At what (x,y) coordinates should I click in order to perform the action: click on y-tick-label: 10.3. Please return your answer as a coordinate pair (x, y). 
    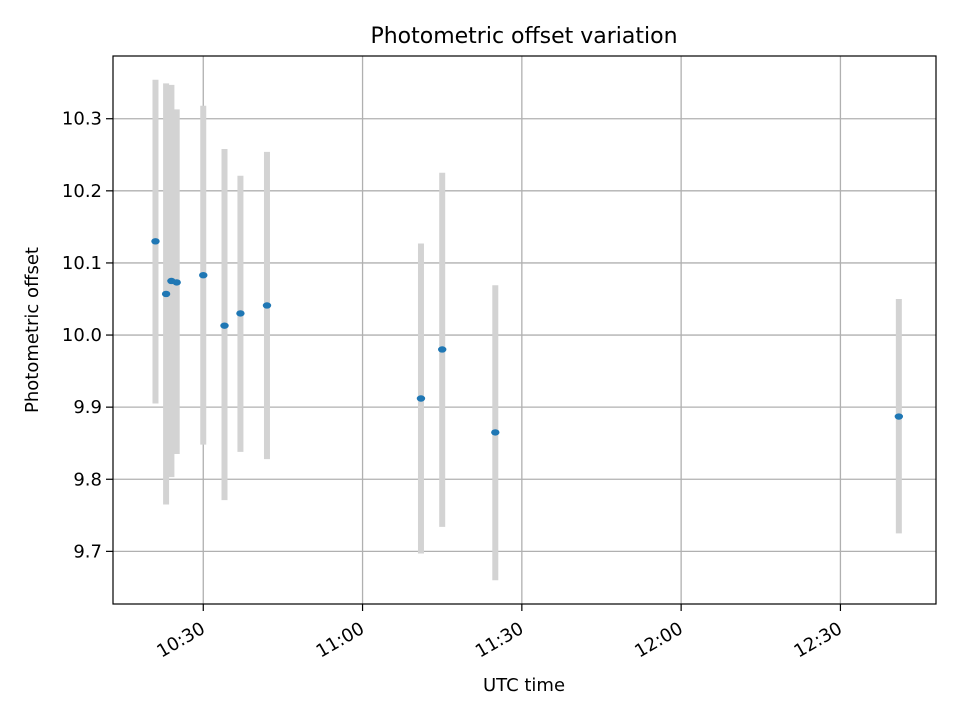
    Looking at the image, I should click on (82, 119).